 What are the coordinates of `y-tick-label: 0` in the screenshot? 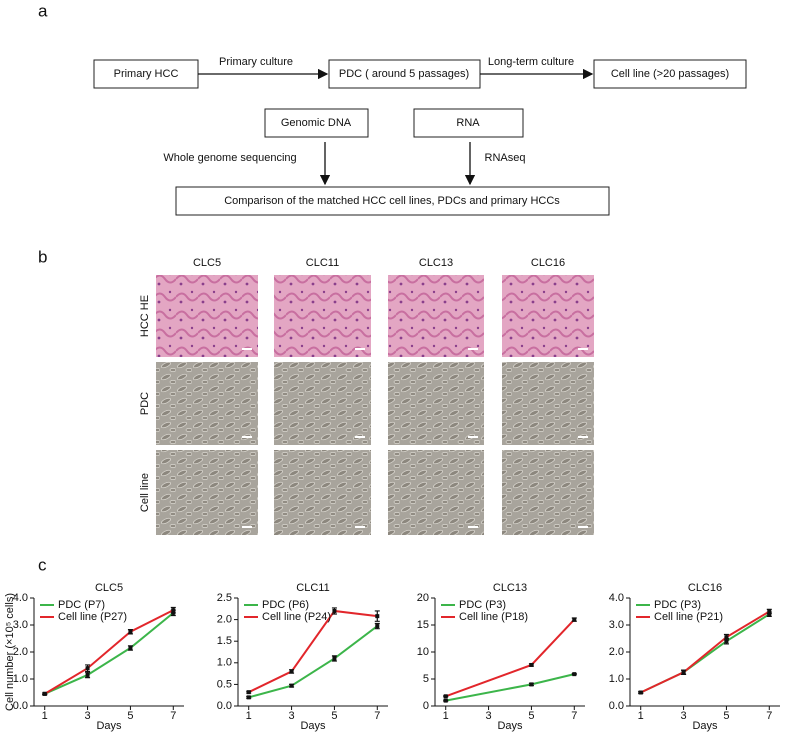 It's located at (426, 706).